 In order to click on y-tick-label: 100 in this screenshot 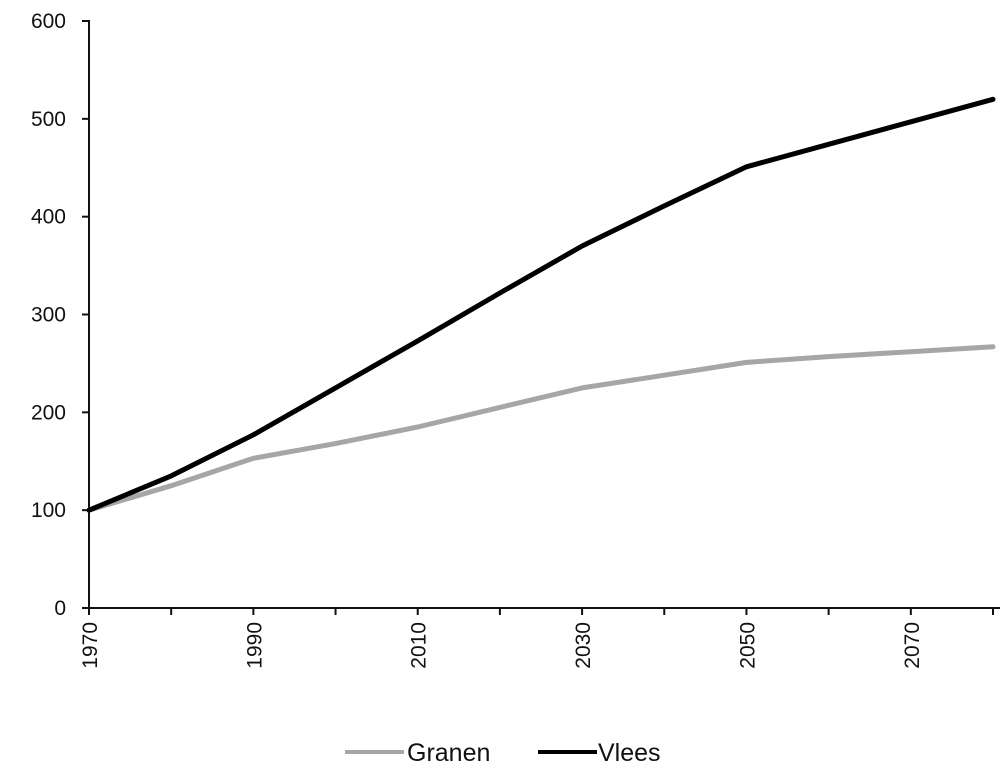, I will do `click(48, 510)`.